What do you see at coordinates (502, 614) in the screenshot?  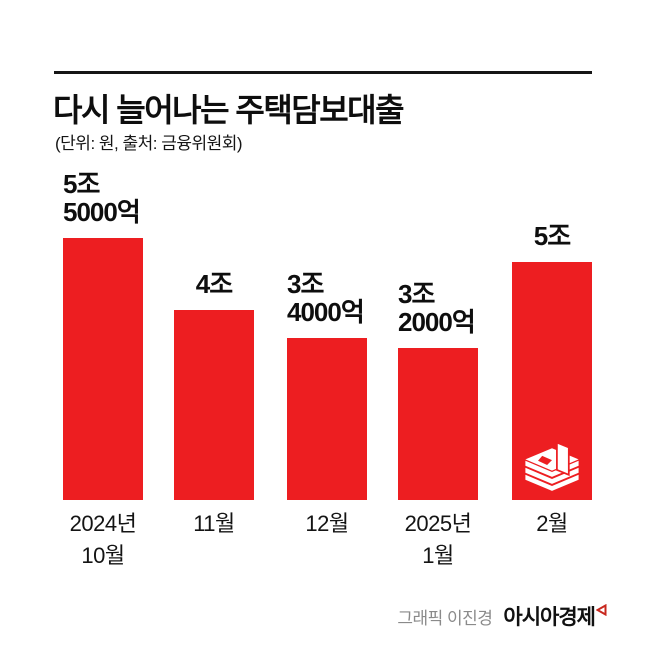 I see `credit-footer: 그래픽 이진경 아시아경제` at bounding box center [502, 614].